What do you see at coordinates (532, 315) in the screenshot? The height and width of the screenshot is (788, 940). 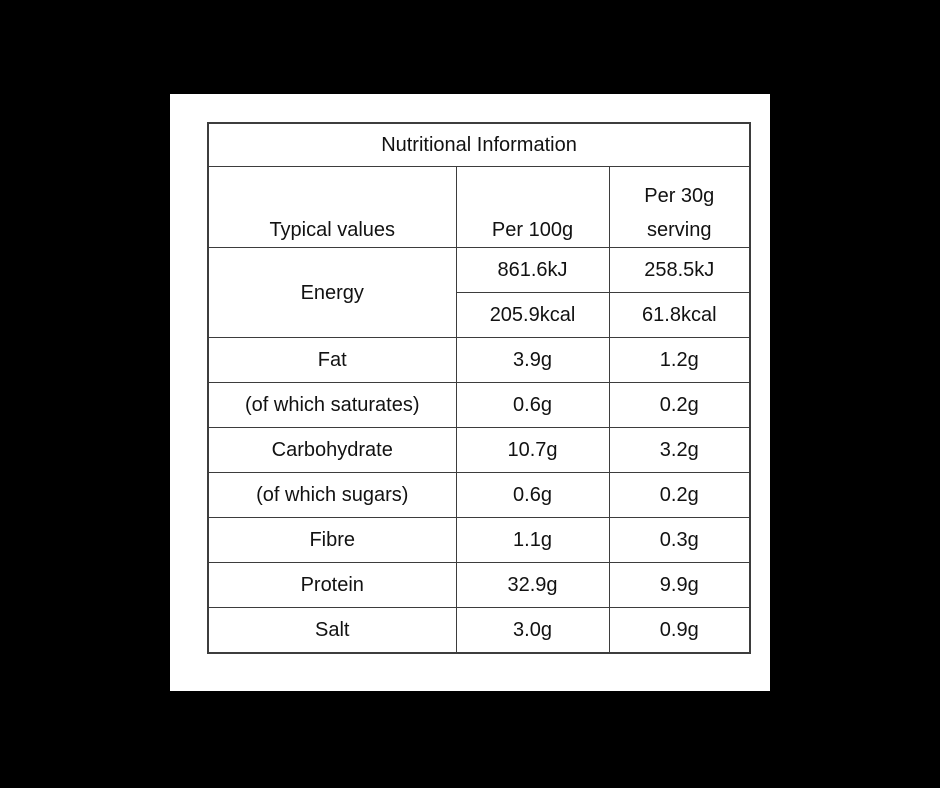 I see `energy-kcal-per-100g: 205.9kcal` at bounding box center [532, 315].